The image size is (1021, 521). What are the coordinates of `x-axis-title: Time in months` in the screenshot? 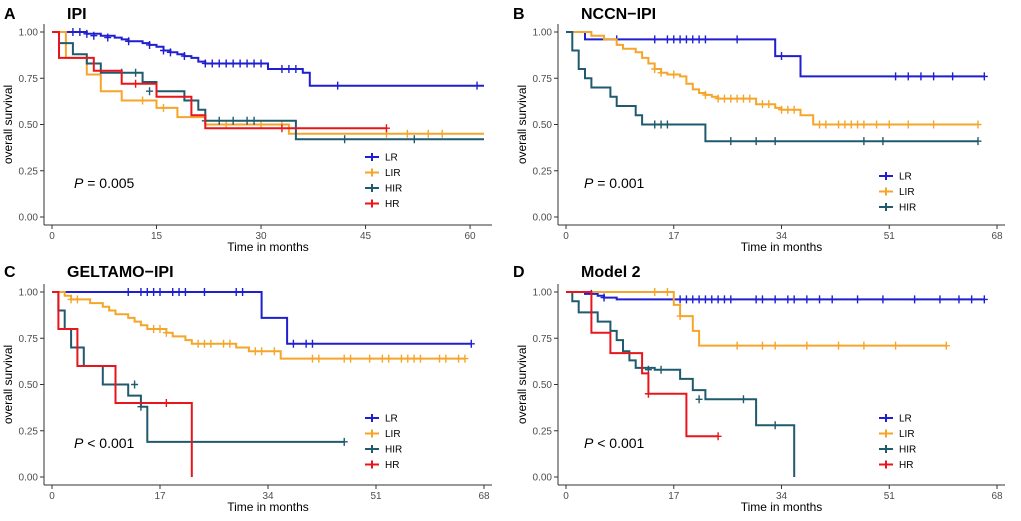 It's located at (782, 247).